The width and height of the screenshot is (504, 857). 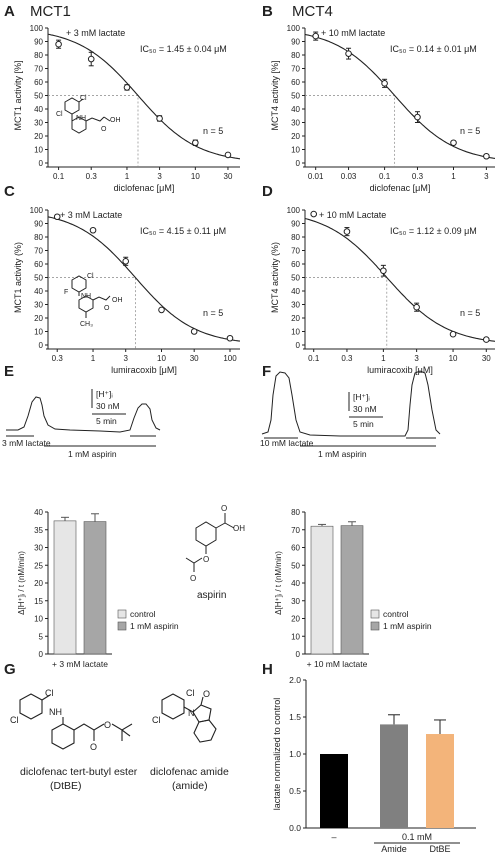 What do you see at coordinates (106, 421) in the screenshot?
I see `trace-e-scale-x-label: 5 min` at bounding box center [106, 421].